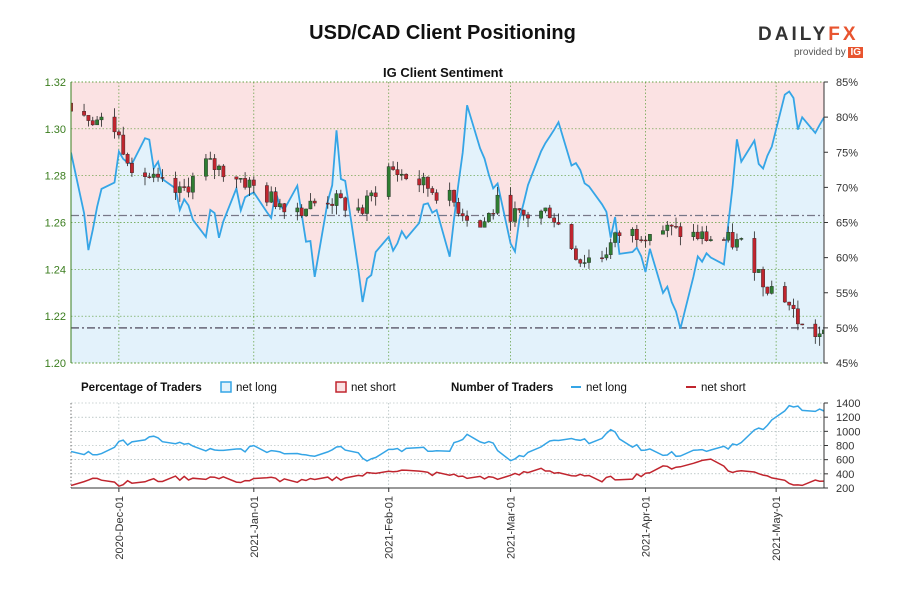  What do you see at coordinates (856, 52) in the screenshot?
I see `ig-logo: IG` at bounding box center [856, 52].